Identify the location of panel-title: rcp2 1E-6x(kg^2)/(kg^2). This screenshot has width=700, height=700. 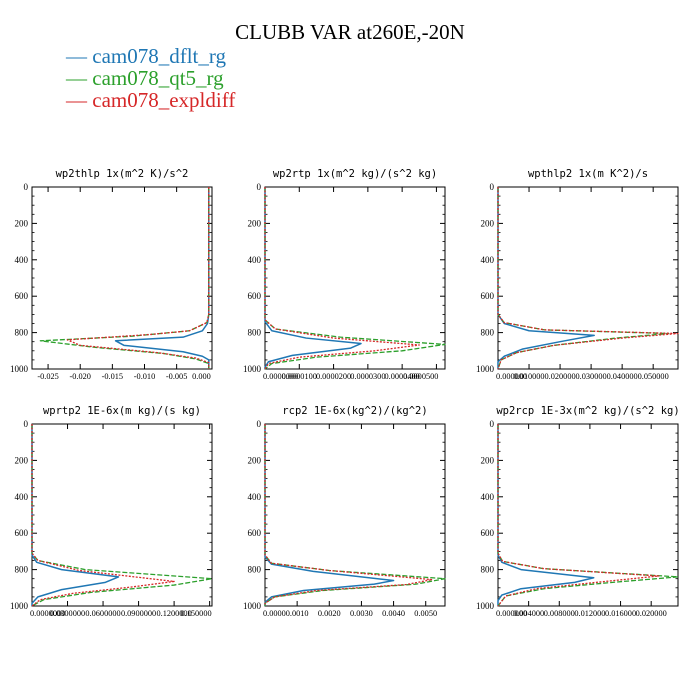
(354, 411).